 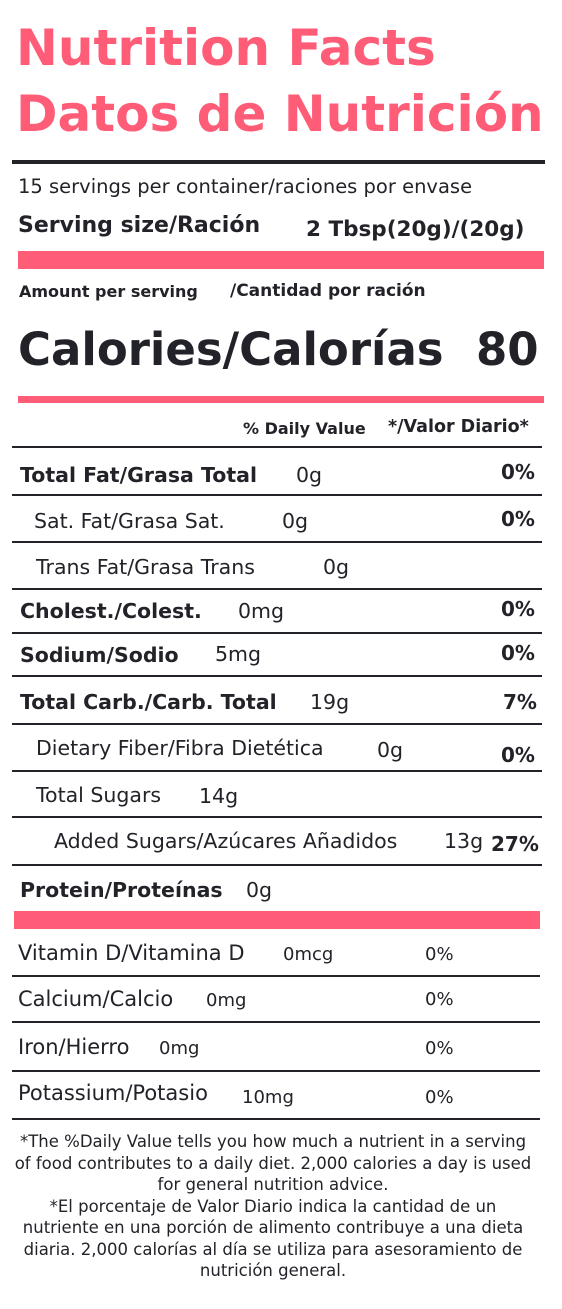 I want to click on rule-v1, so click(x=276, y=976).